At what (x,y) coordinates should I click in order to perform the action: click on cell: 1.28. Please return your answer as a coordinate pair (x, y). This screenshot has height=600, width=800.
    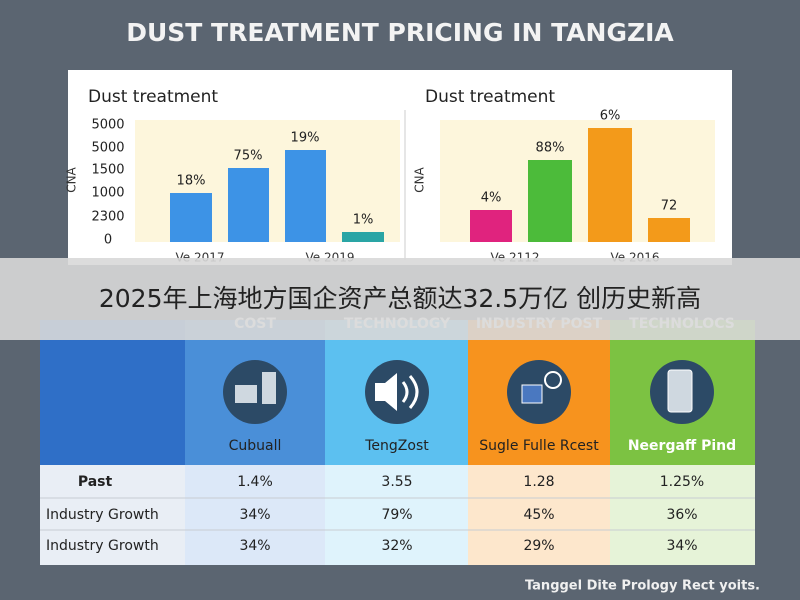
    Looking at the image, I should click on (538, 482).